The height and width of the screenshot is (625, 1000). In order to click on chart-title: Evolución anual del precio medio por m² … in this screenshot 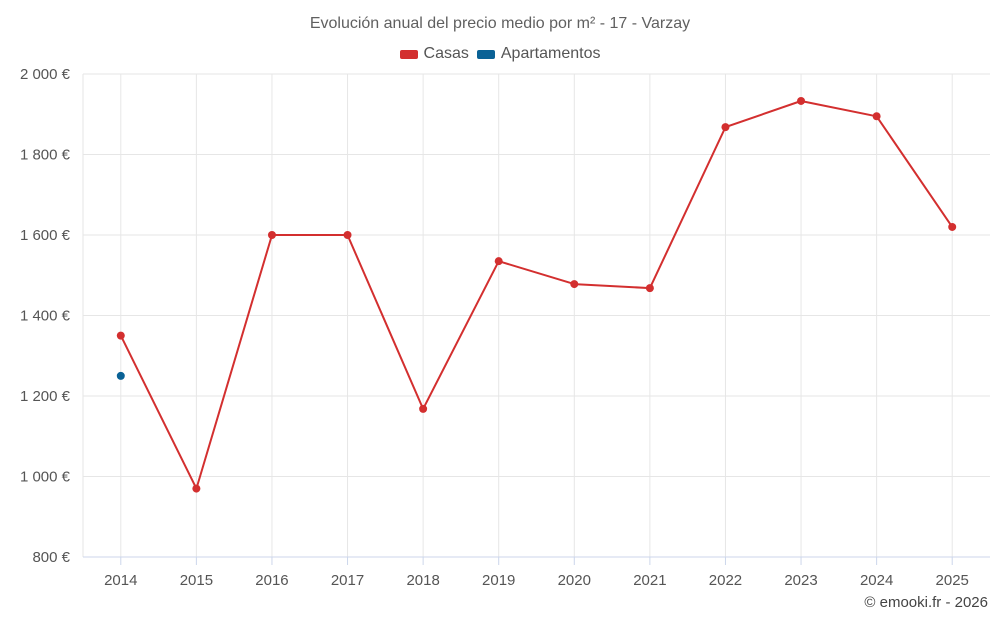, I will do `click(500, 23)`.